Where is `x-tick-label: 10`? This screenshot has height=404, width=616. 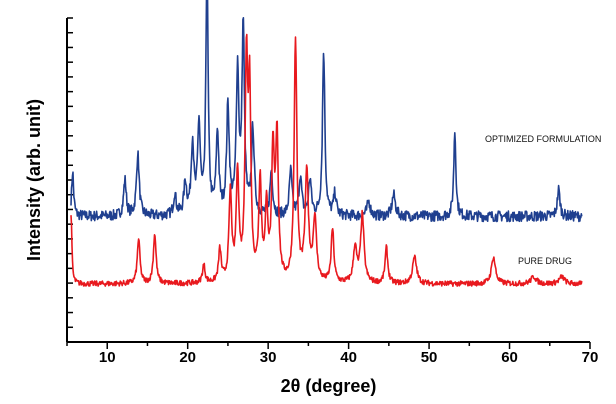 x-tick-label: 10 is located at coordinates (107, 357).